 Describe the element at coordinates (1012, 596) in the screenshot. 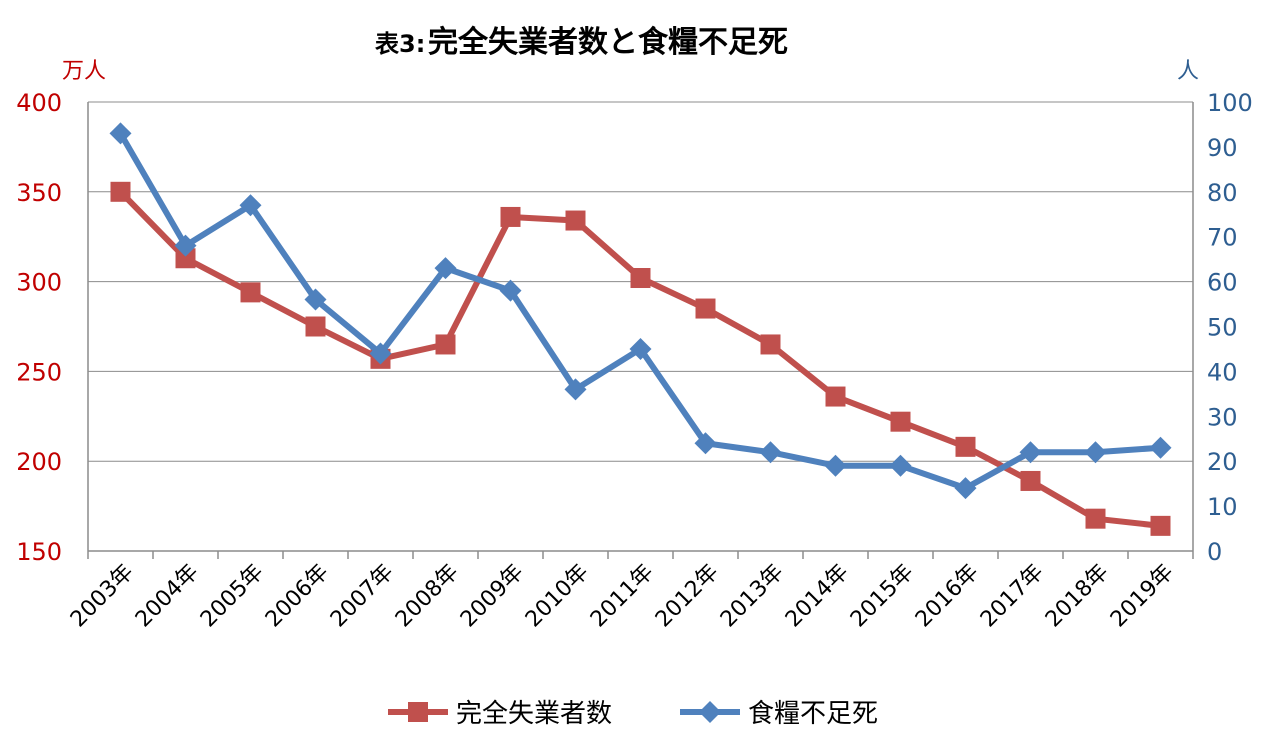

I see `x-tick-label: 2017年` at that location.